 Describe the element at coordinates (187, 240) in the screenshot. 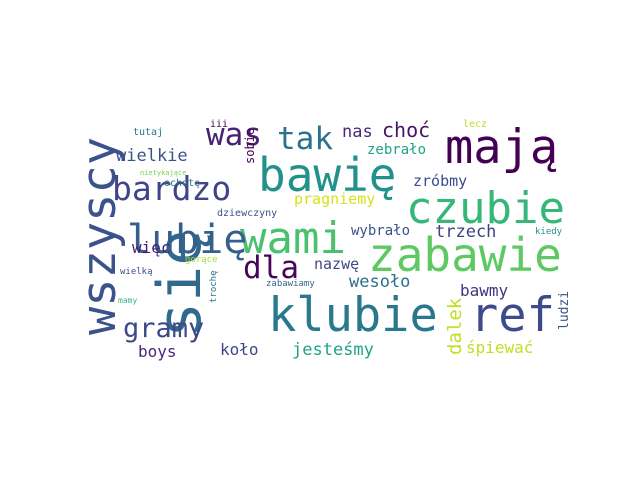

I see `cloud-word: lubię` at that location.